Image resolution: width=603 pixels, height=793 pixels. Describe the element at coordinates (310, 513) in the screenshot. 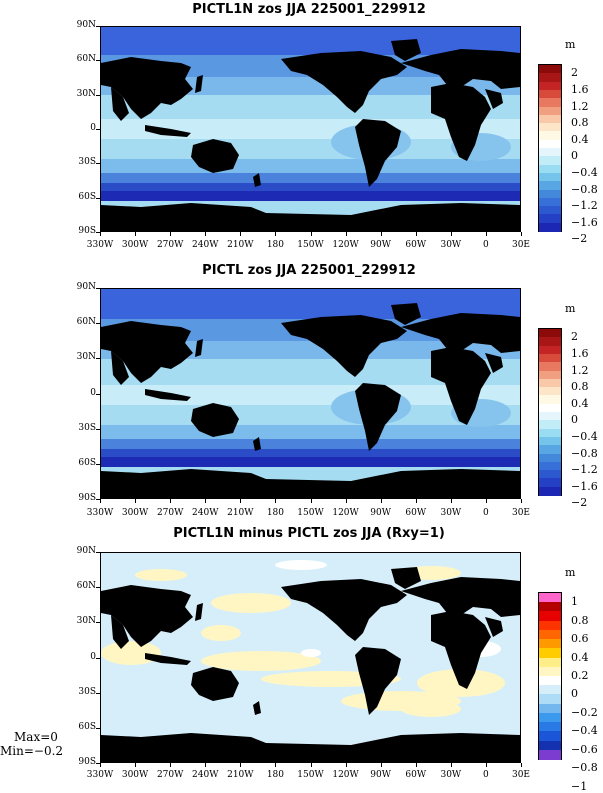

I see `lon-label: 150W` at that location.